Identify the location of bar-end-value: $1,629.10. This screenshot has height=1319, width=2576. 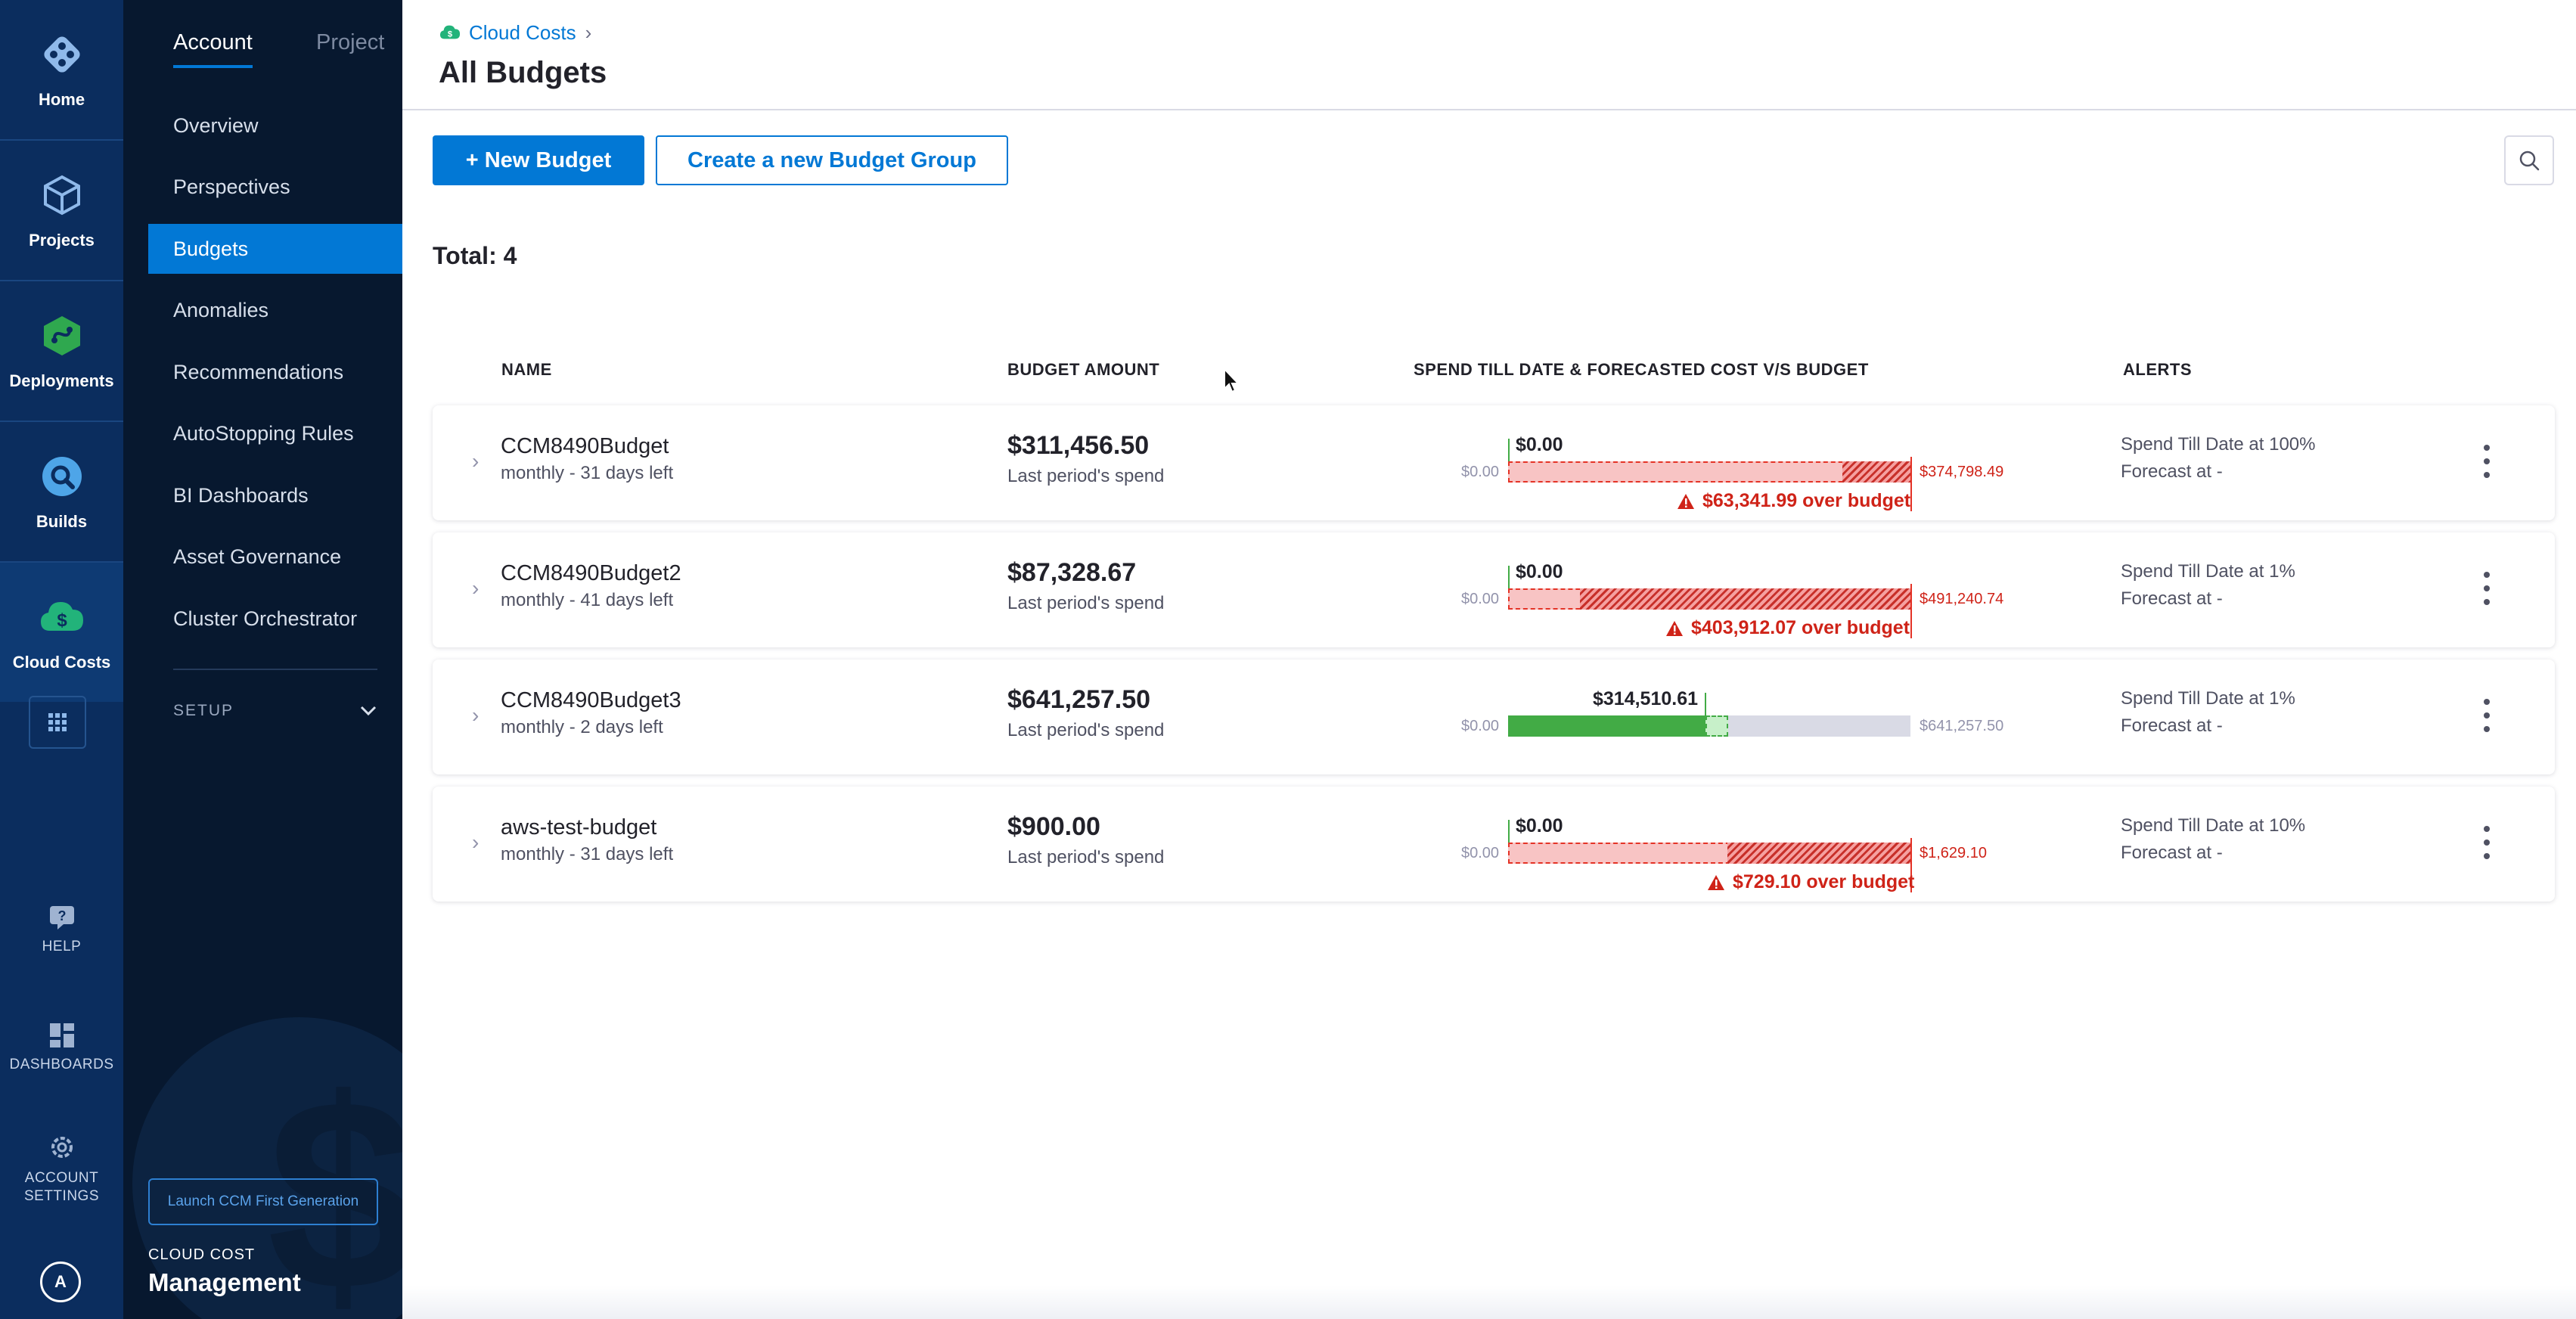
(1953, 853).